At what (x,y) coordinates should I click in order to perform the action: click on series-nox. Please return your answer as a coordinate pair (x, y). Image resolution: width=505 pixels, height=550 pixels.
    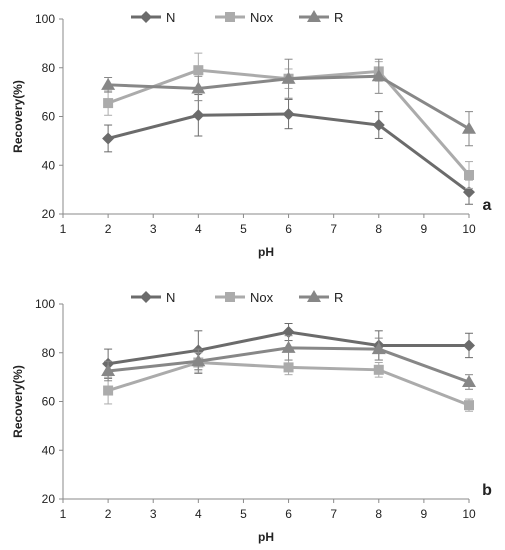
    Looking at the image, I should click on (288, 382).